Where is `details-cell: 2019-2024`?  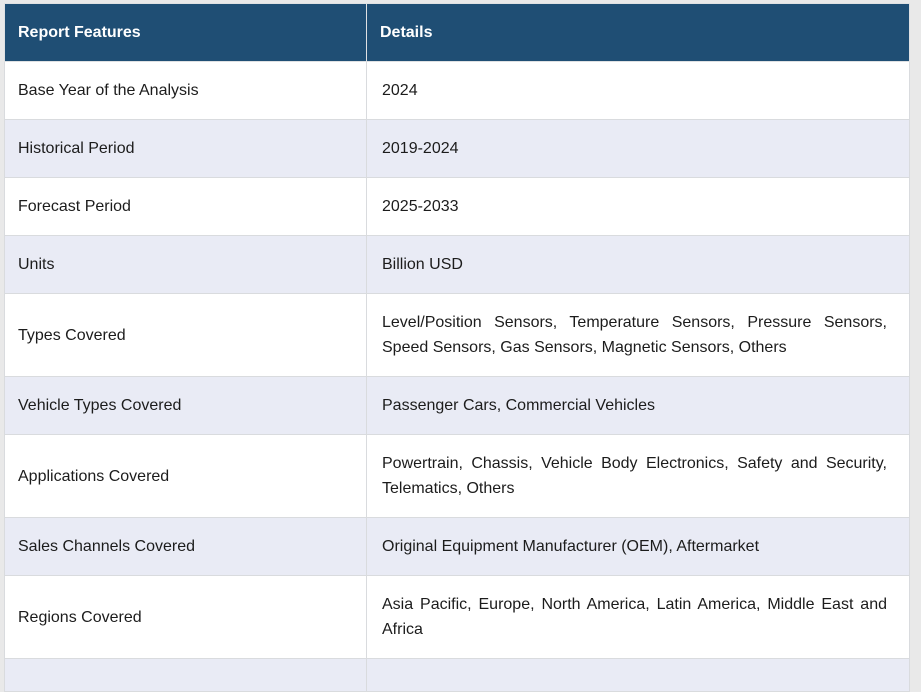
details-cell: 2019-2024 is located at coordinates (638, 148).